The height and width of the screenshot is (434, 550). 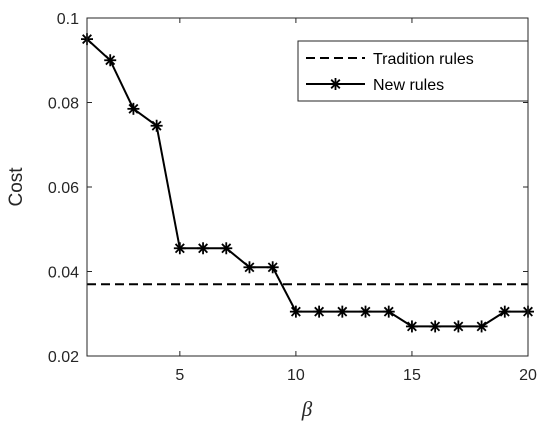 What do you see at coordinates (63, 357) in the screenshot?
I see `y-tick-label: 0.02` at bounding box center [63, 357].